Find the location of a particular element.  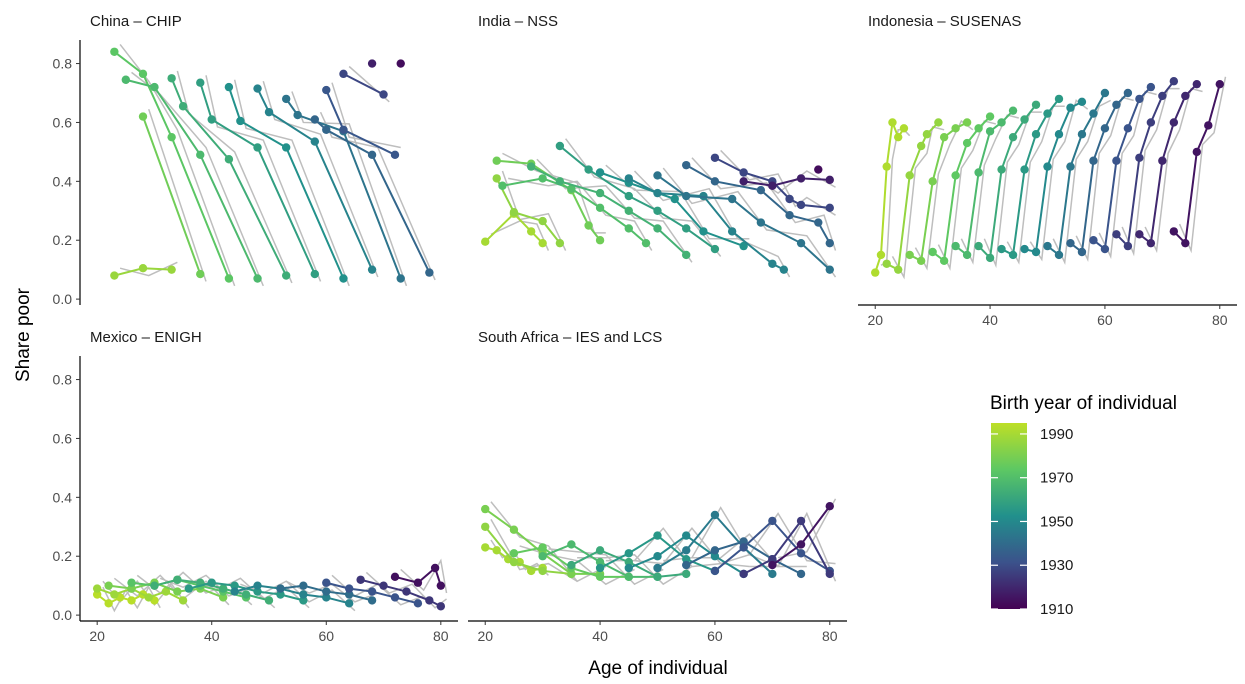

series-1925 is located at coordinates (786, 547).